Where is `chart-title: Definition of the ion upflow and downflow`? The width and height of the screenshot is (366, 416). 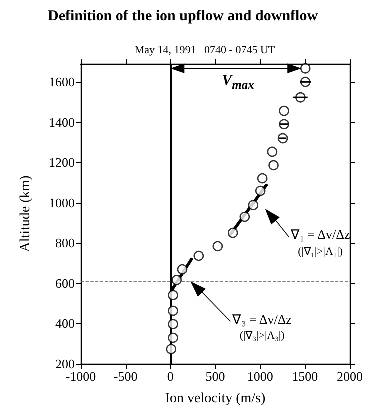 chart-title: Definition of the ion upflow and downflow is located at coordinates (183, 16).